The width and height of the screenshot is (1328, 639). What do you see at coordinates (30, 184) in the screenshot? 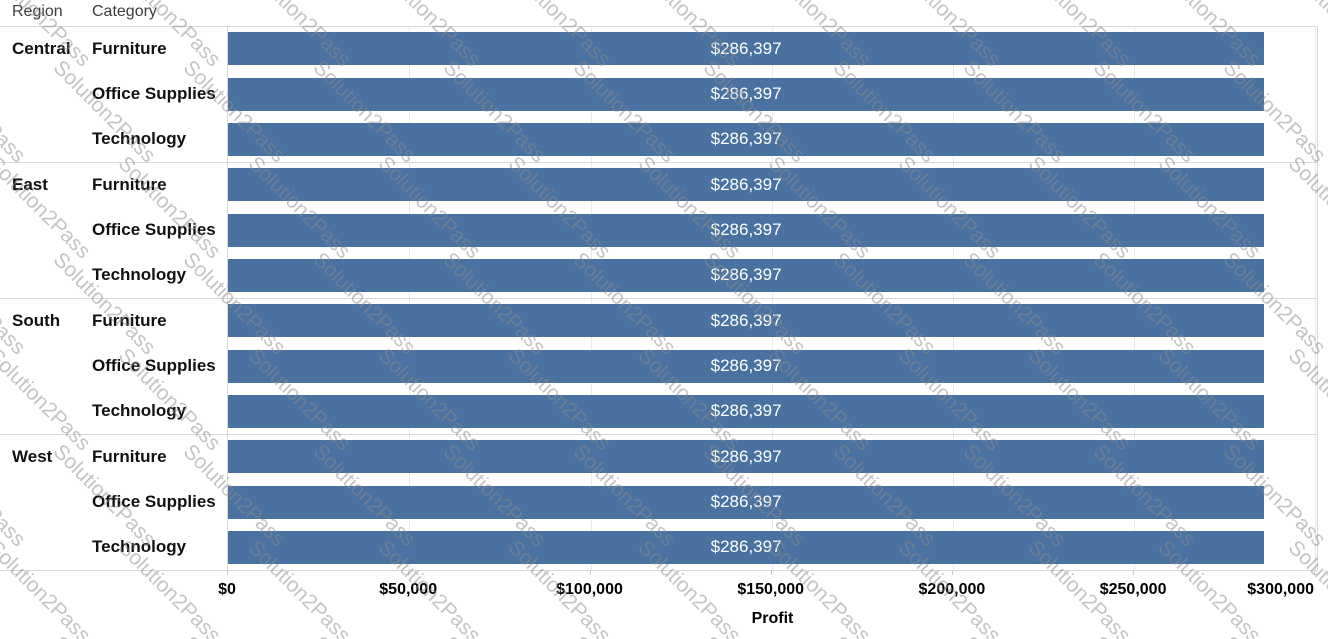
I see `row-header-region: East` at bounding box center [30, 184].